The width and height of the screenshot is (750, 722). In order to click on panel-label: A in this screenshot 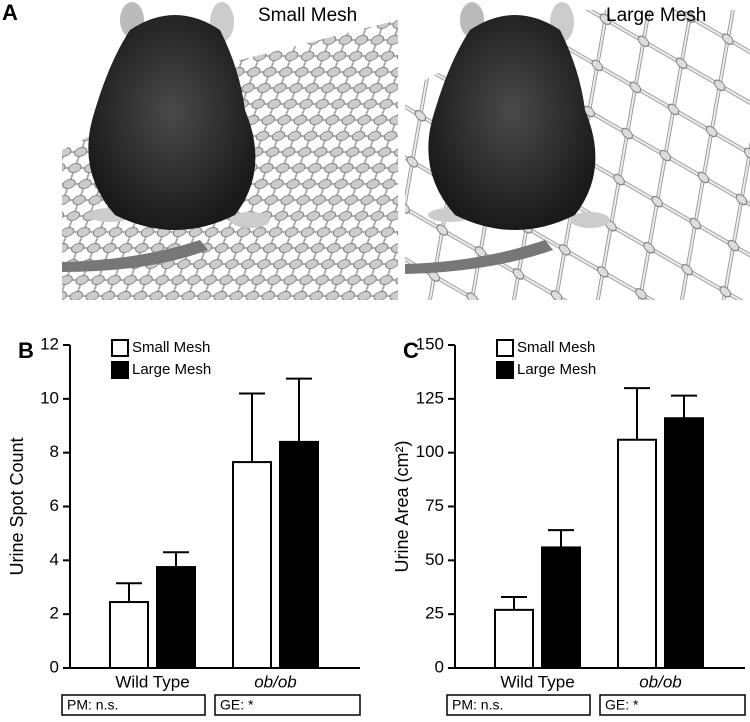, I will do `click(10, 12)`.